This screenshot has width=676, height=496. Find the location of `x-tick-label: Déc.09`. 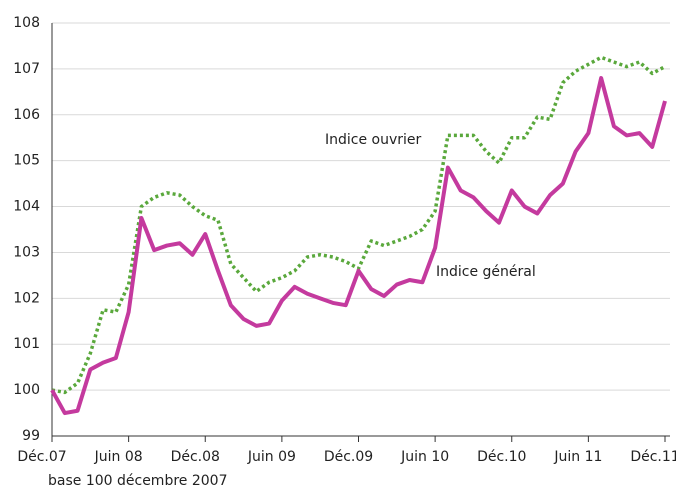

x-tick-label: Déc.09 is located at coordinates (348, 457).